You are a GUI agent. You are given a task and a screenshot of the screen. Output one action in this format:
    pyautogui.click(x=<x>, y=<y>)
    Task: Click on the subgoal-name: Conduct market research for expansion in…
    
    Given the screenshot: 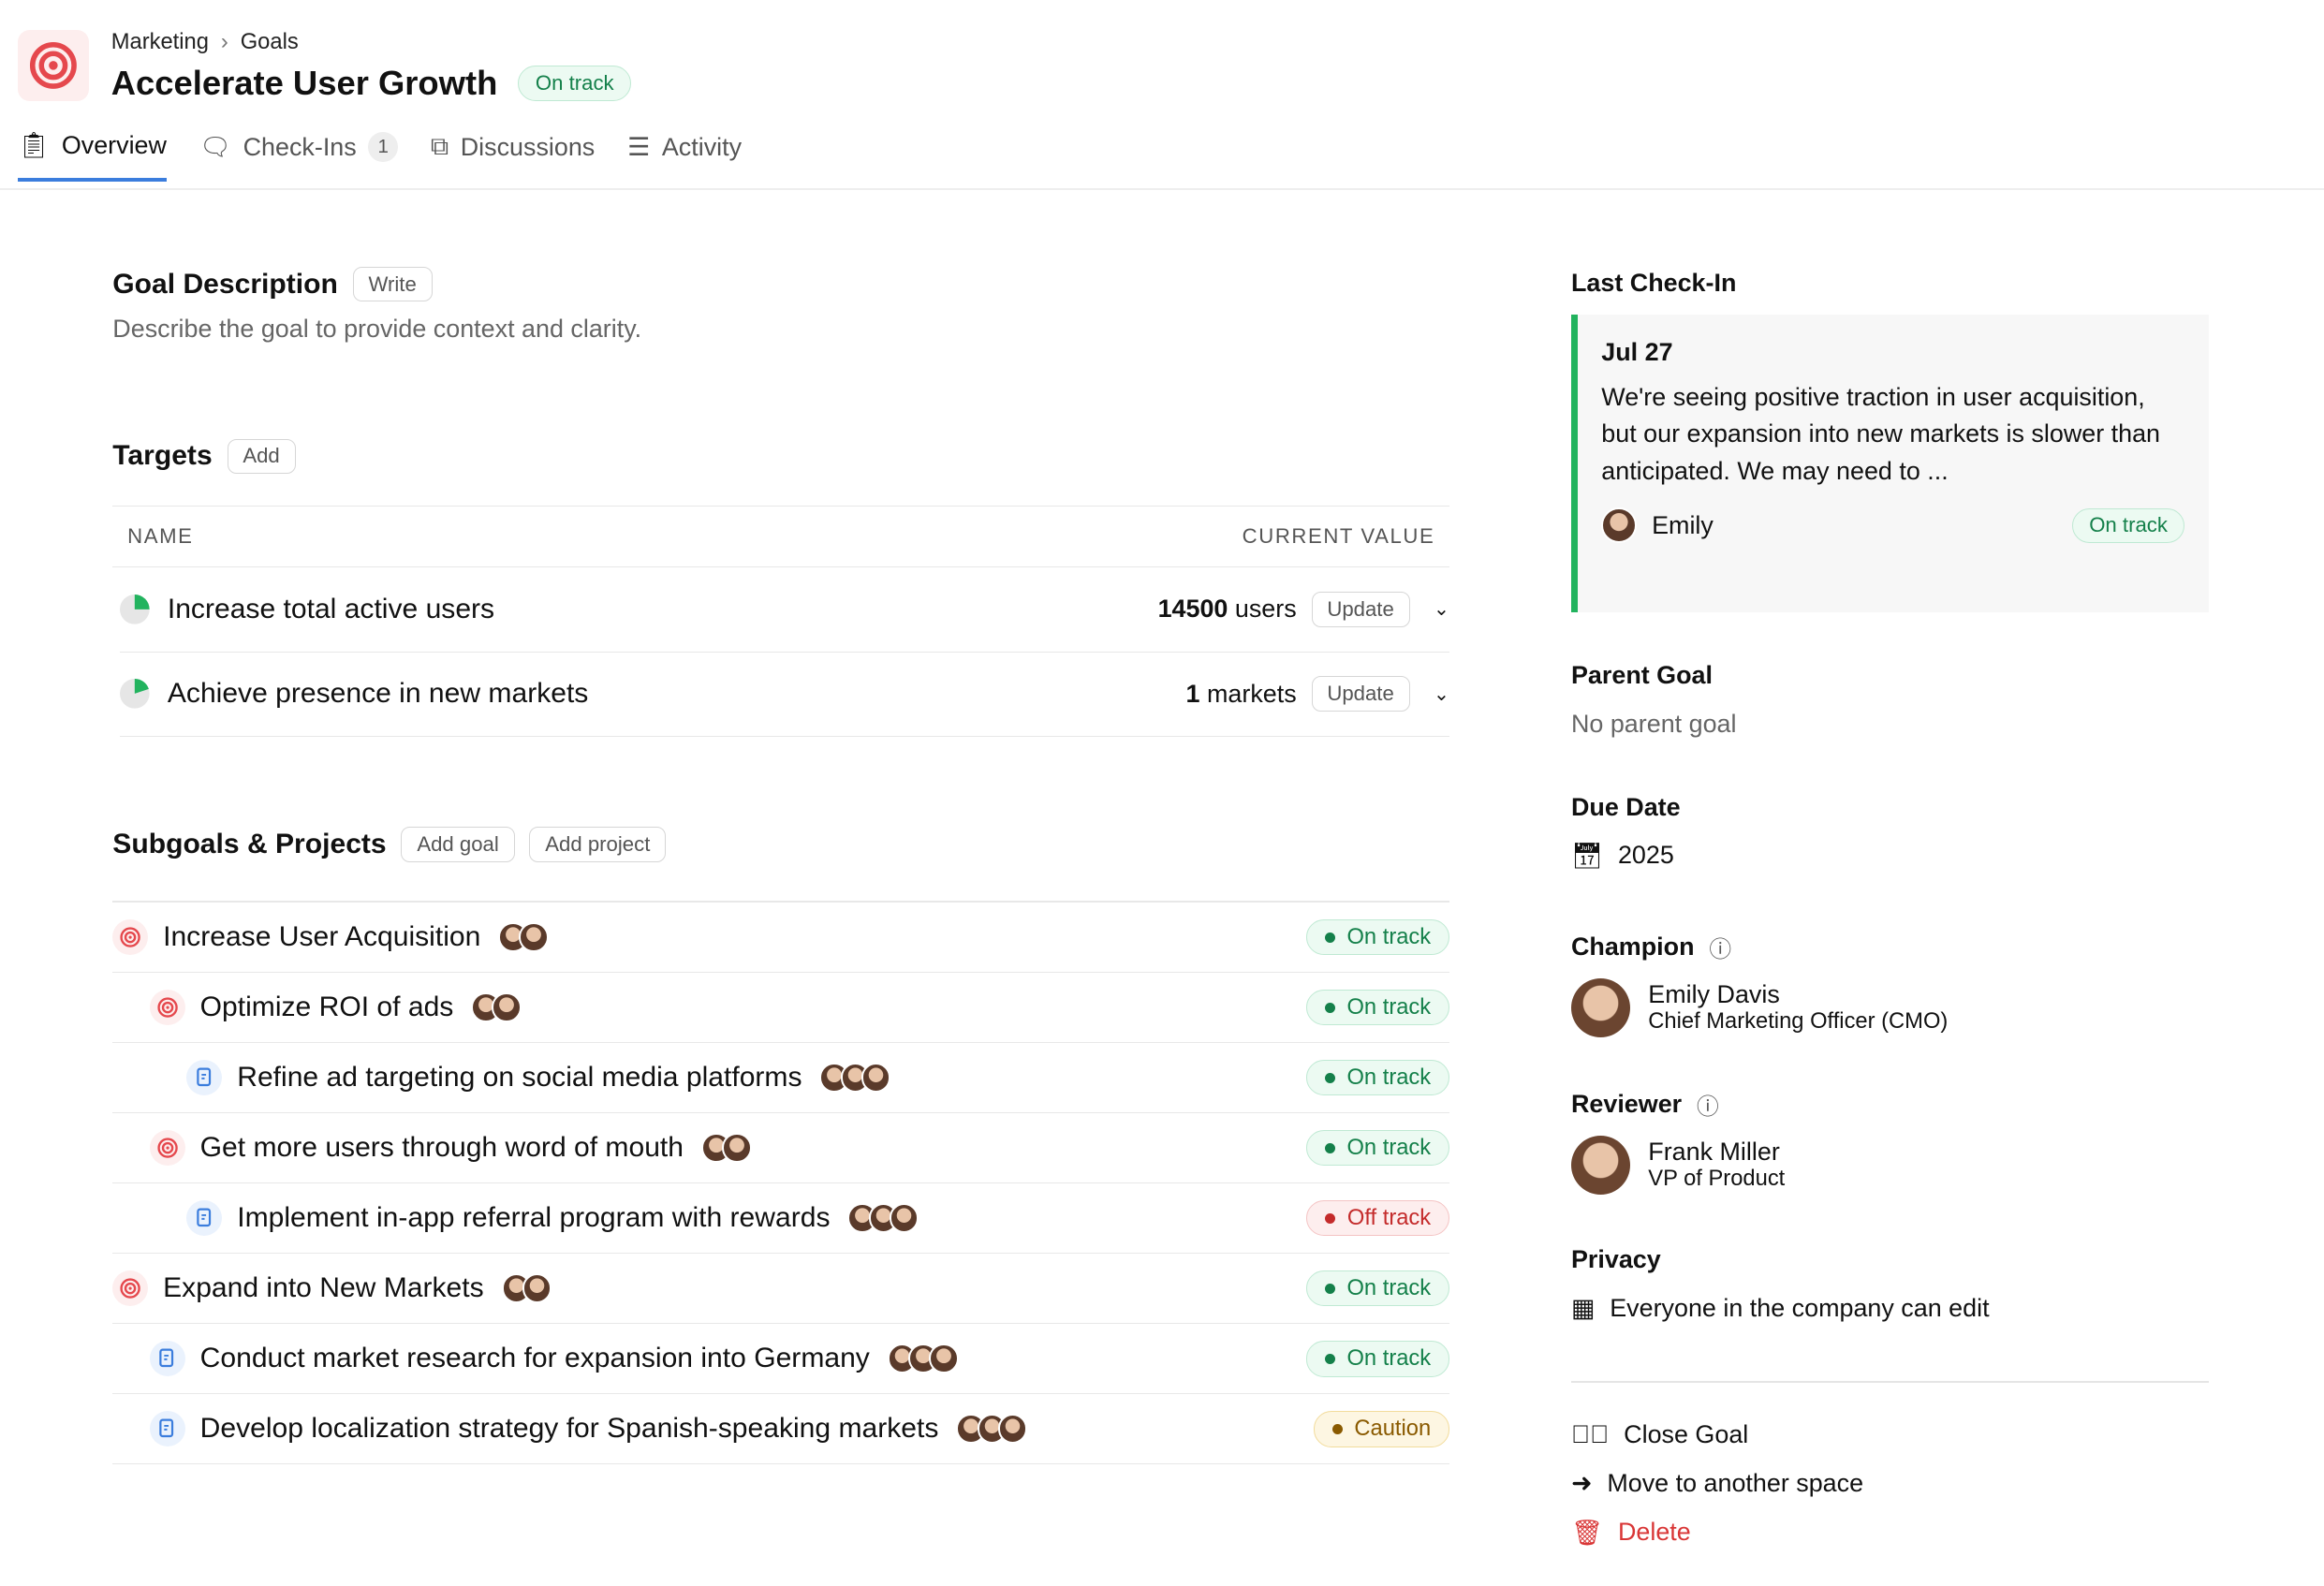 What is the action you would take?
    pyautogui.click(x=534, y=1358)
    